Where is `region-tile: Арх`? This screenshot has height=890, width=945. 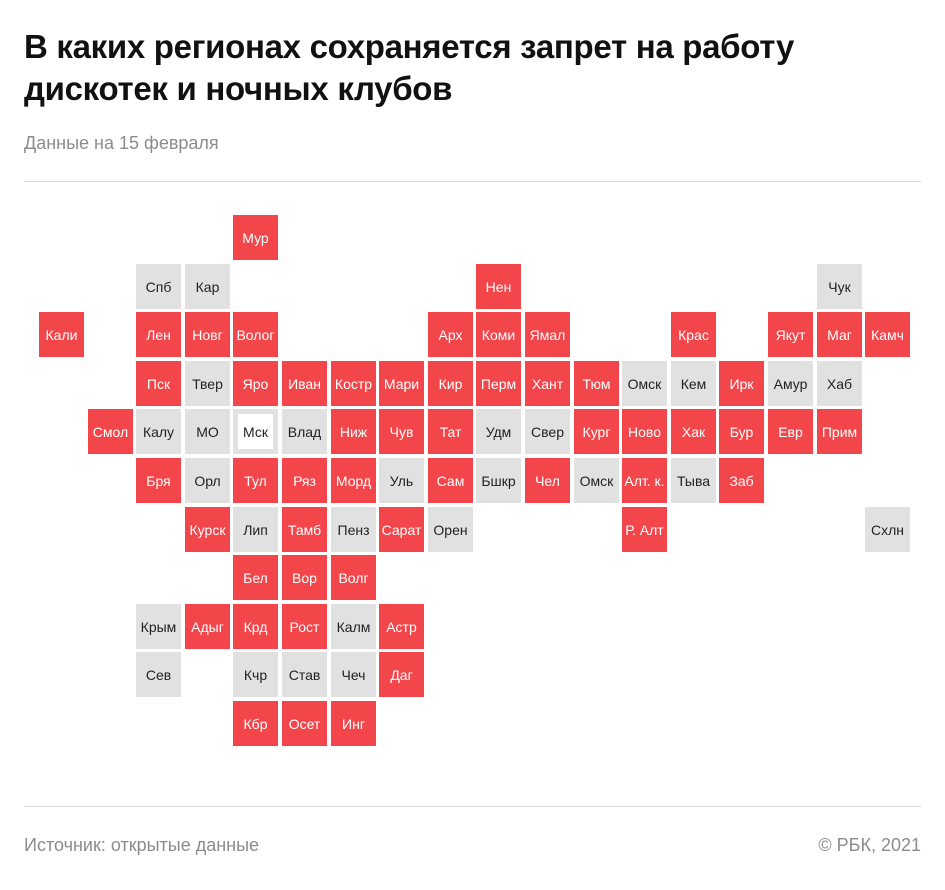
region-tile: Арх is located at coordinates (450, 334).